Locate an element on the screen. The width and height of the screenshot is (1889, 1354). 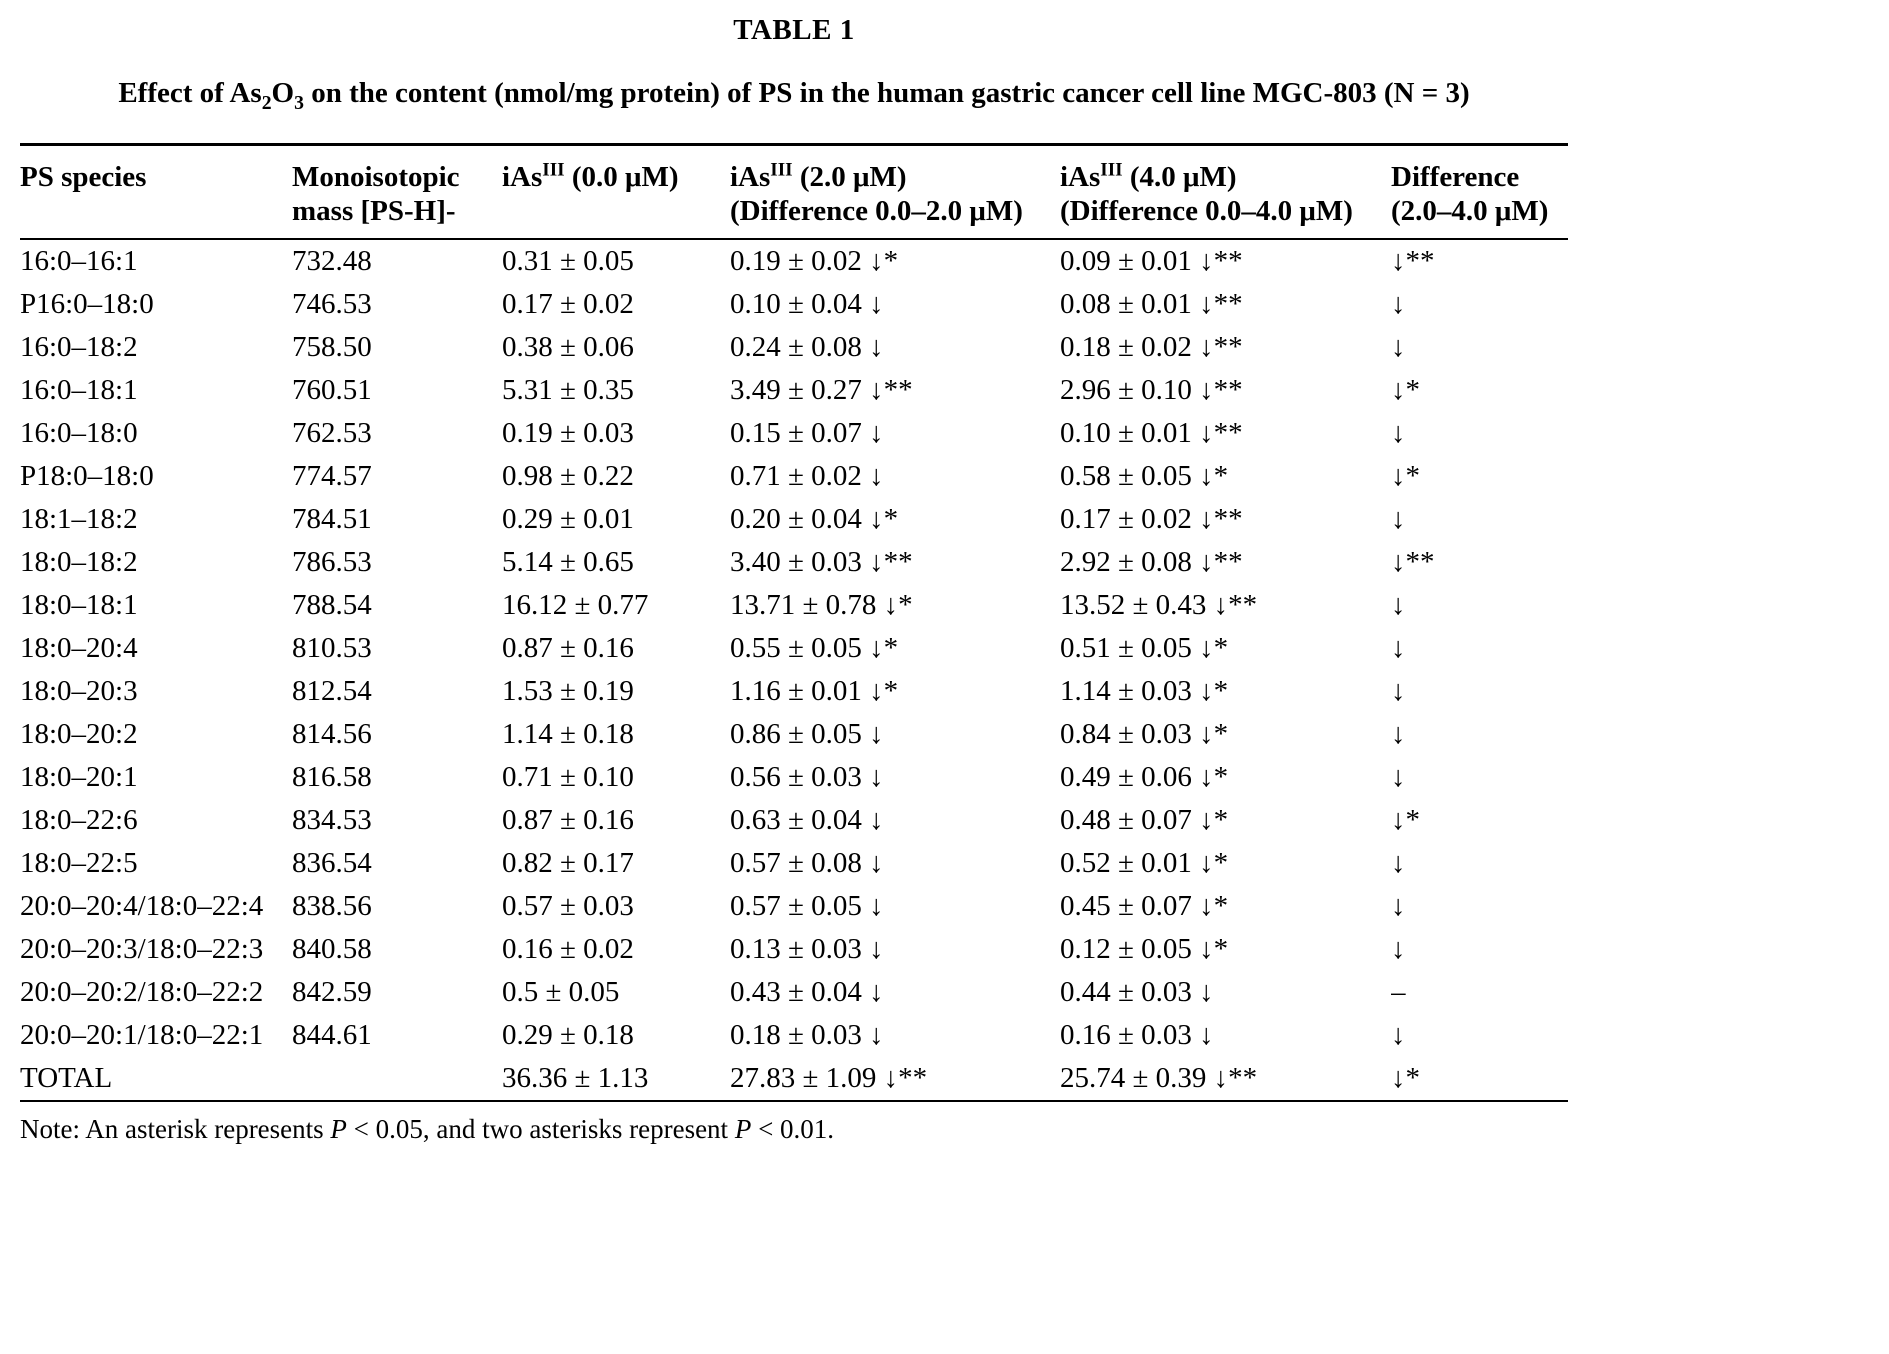
table-cell-ias-2um: 27.83 ± 1.09 ↓** is located at coordinates (829, 1078).